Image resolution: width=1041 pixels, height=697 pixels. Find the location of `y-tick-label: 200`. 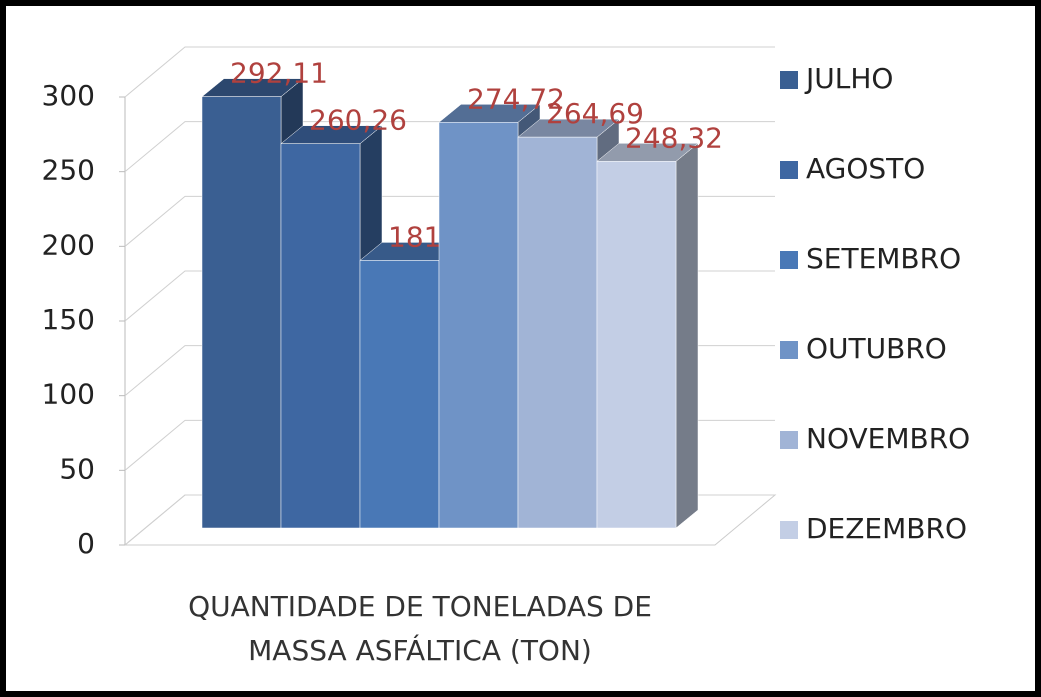

y-tick-label: 200 is located at coordinates (68, 244).